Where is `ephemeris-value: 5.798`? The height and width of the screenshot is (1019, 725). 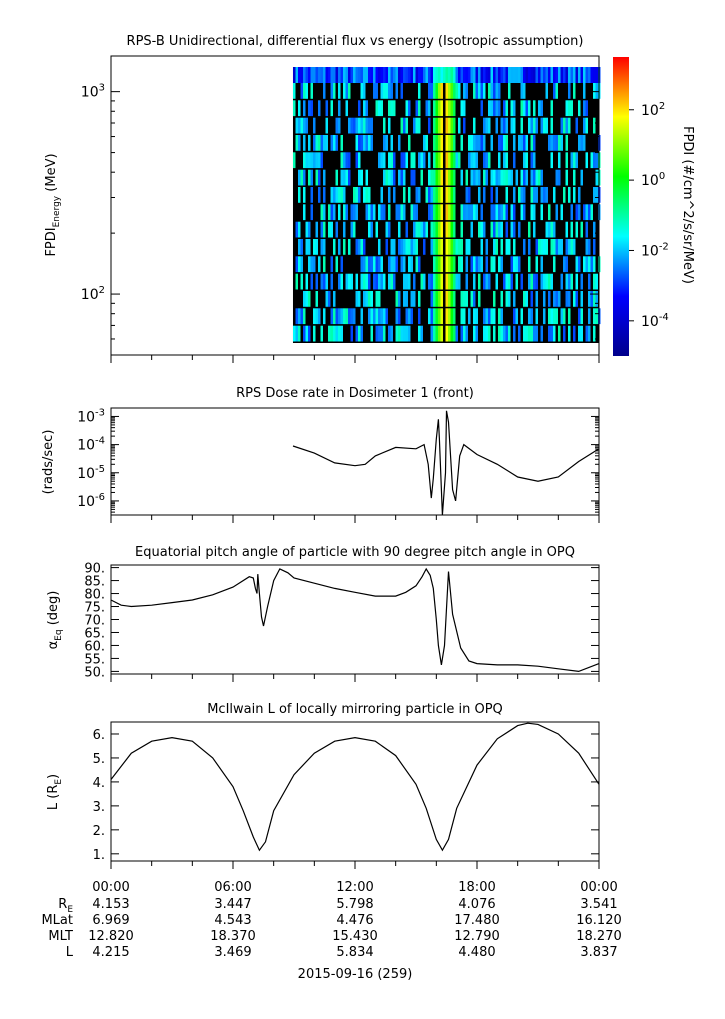 ephemeris-value: 5.798 is located at coordinates (354, 904).